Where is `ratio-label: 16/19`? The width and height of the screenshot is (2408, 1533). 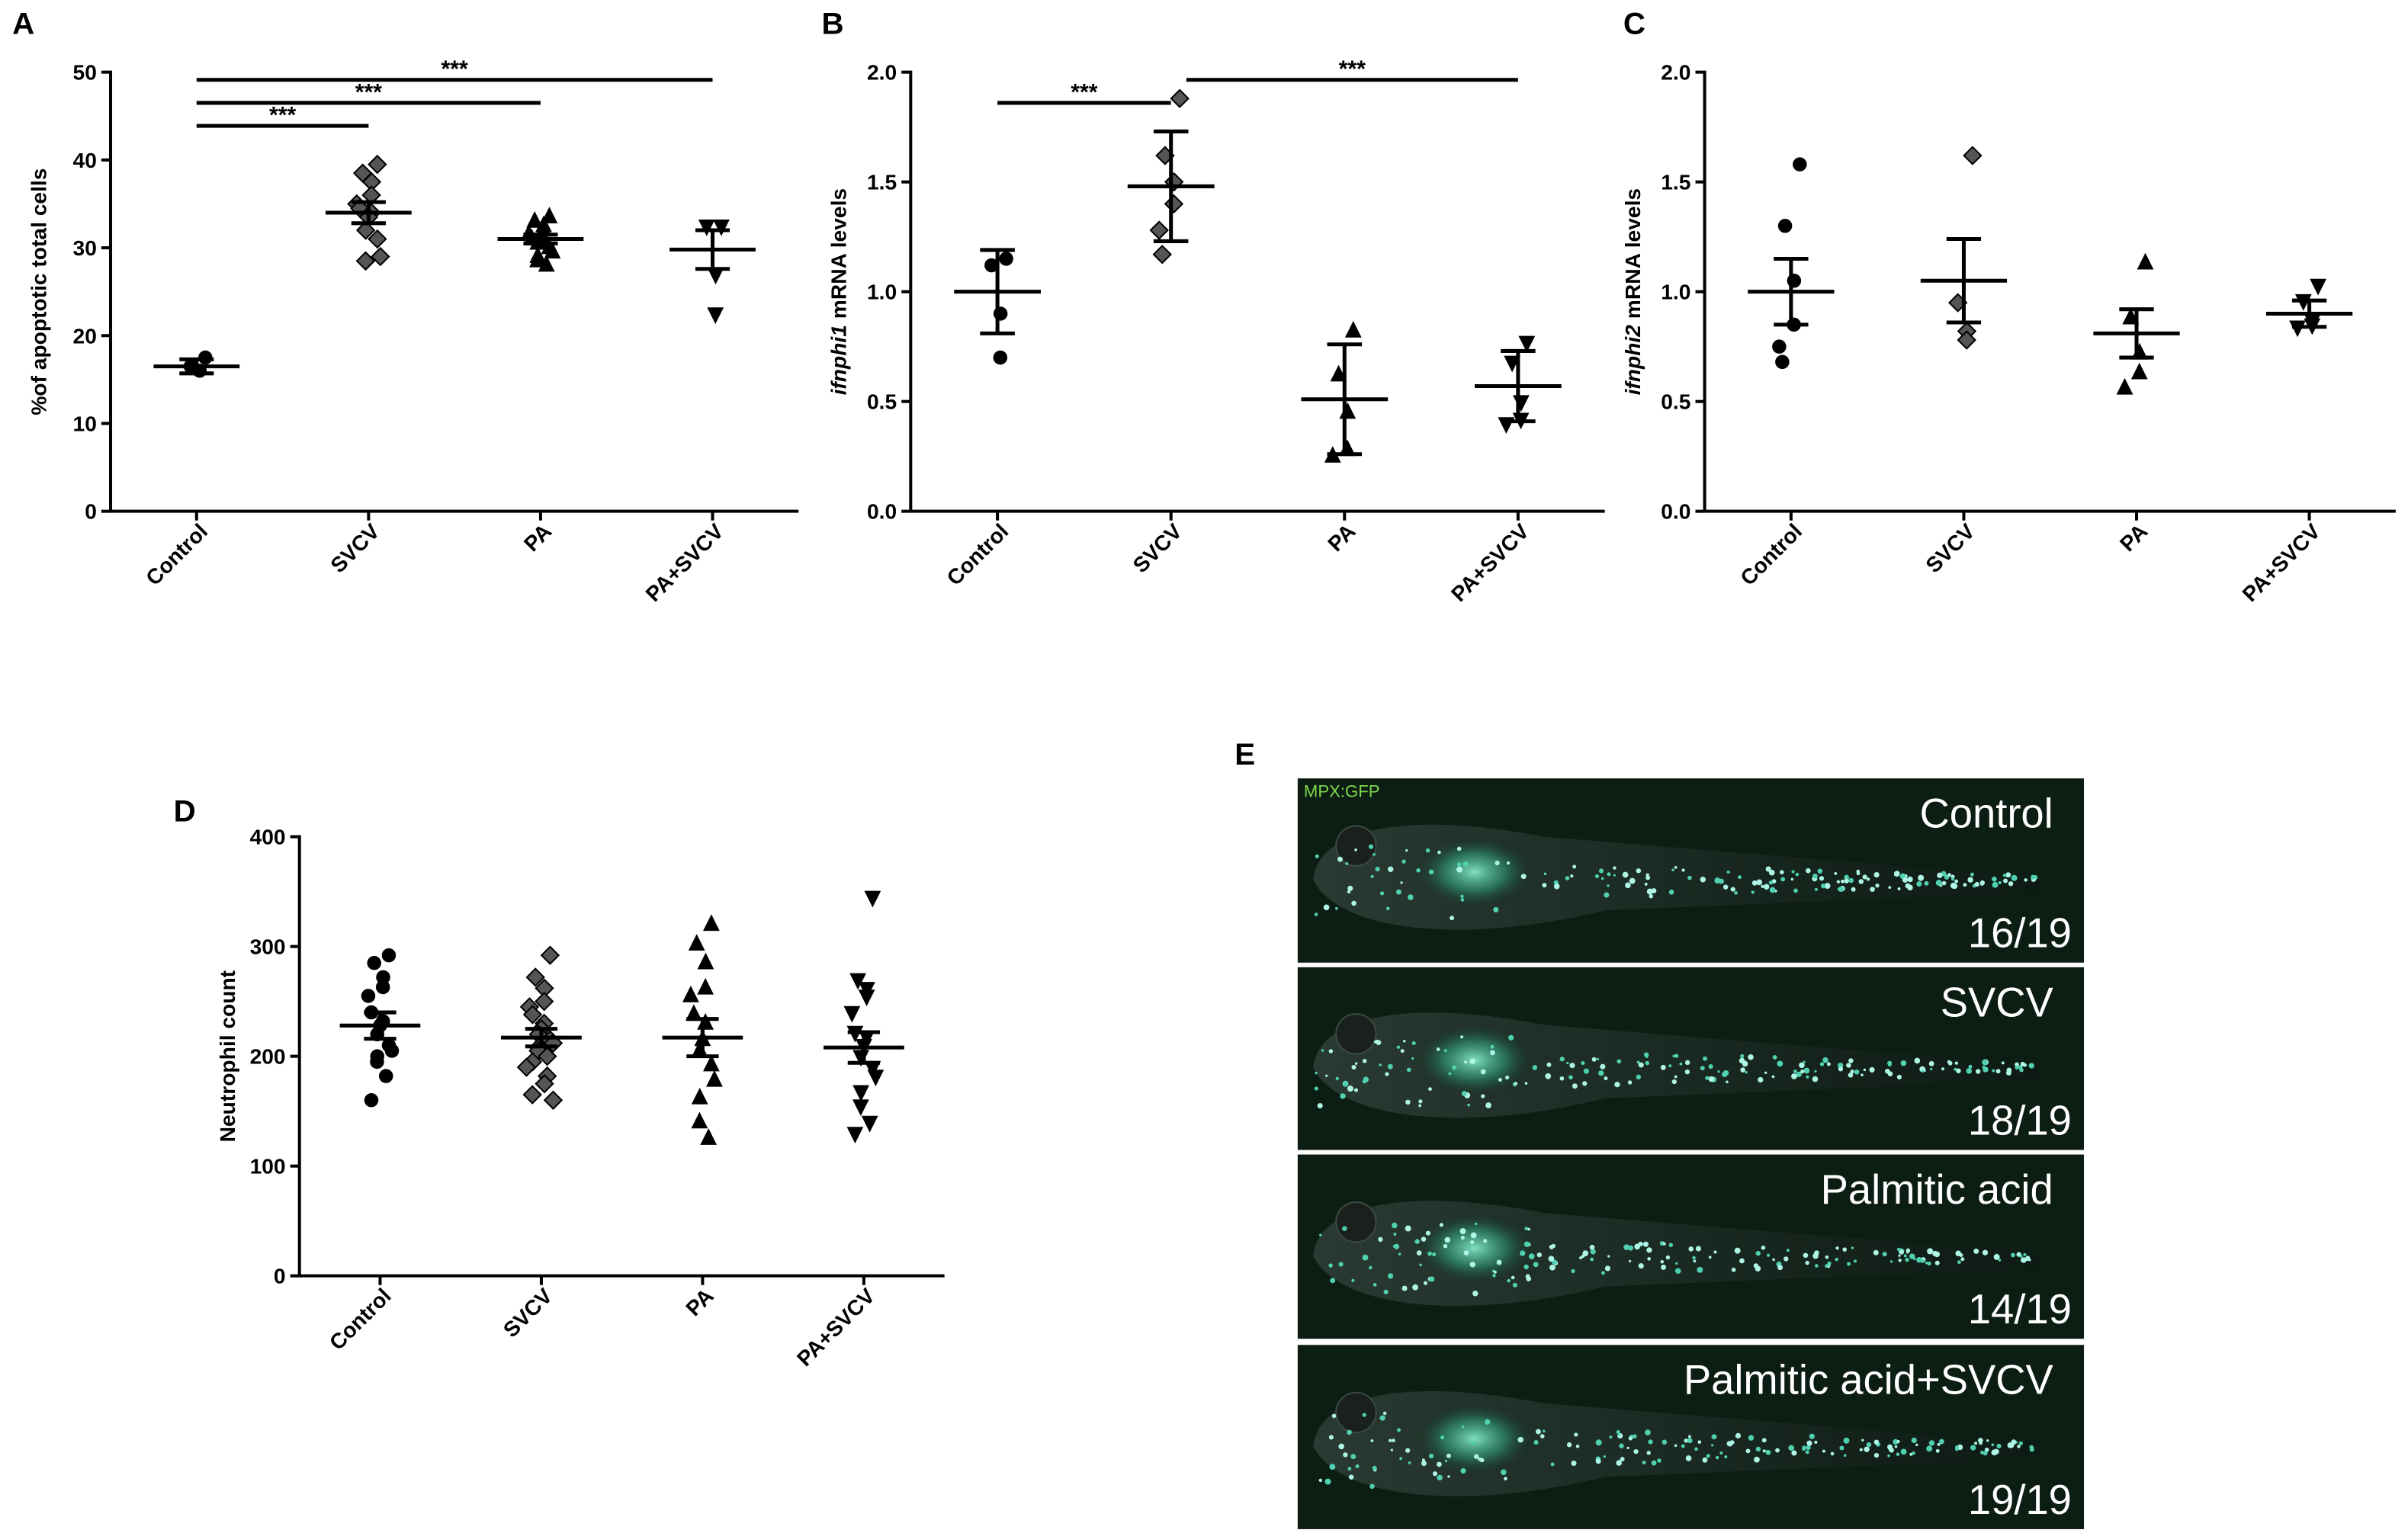
ratio-label: 16/19 is located at coordinates (2020, 934).